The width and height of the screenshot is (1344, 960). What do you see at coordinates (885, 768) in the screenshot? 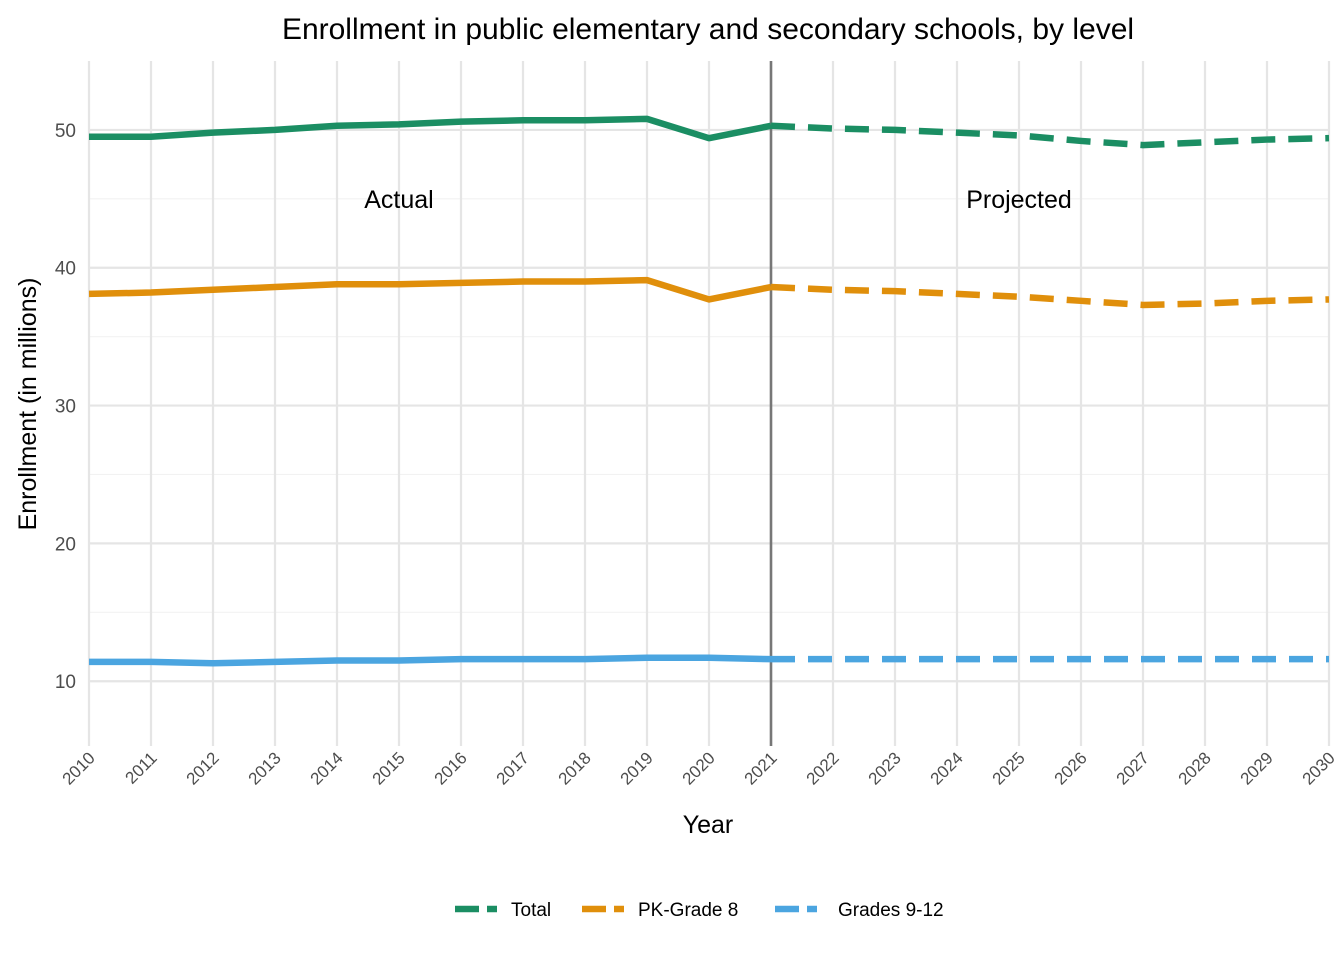
I see `x-tick-label: 2023` at bounding box center [885, 768].